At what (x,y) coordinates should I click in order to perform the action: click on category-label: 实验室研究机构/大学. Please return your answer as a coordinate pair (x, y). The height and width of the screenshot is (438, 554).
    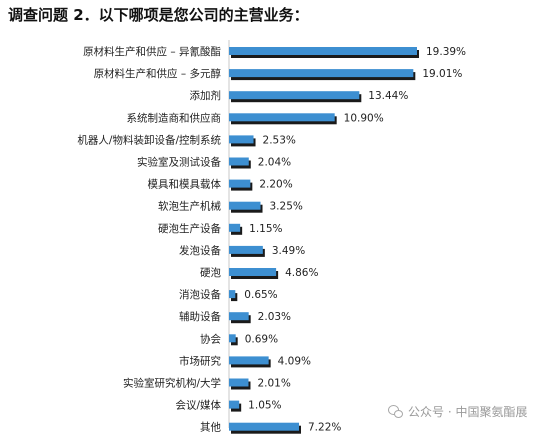
    Looking at the image, I should click on (172, 383).